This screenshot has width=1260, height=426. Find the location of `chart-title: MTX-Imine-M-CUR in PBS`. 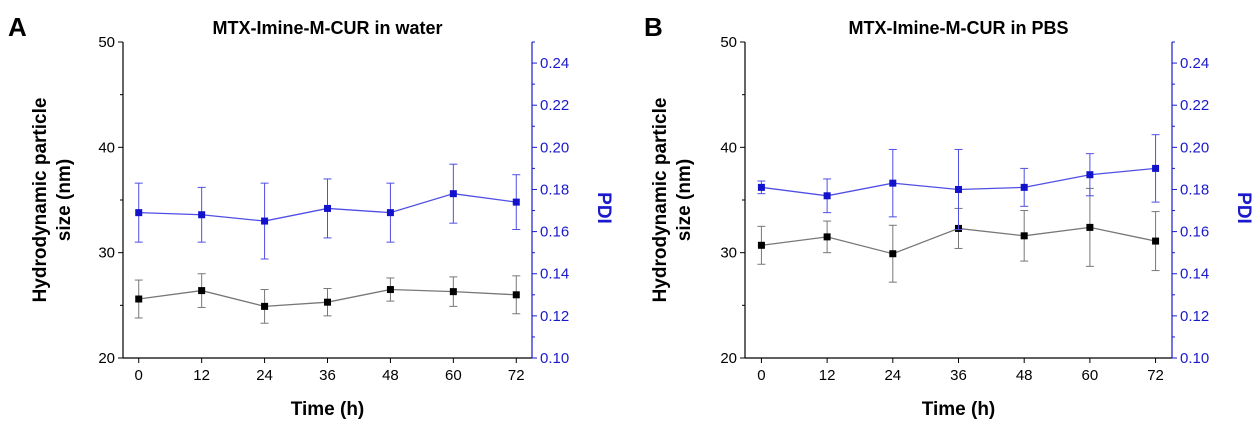

chart-title: MTX-Imine-M-CUR in PBS is located at coordinates (959, 28).